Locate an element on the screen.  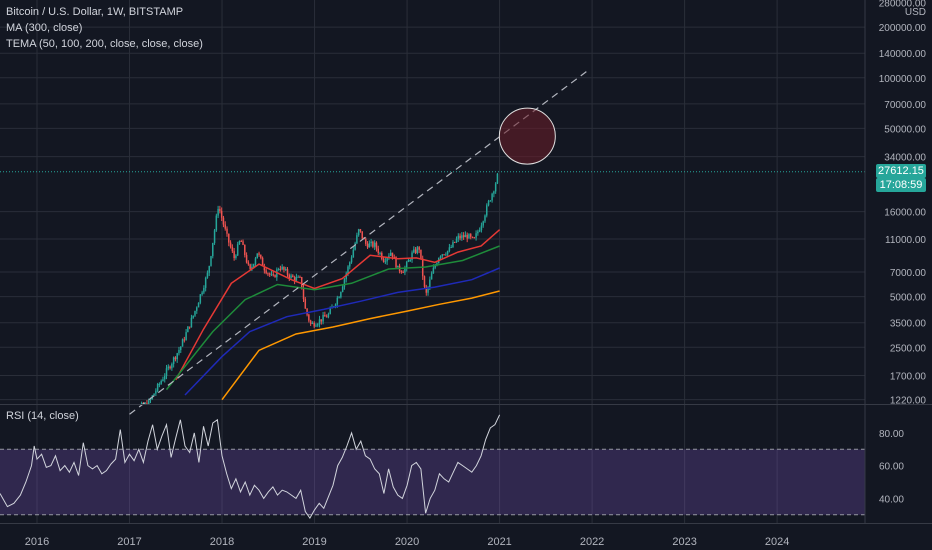
price-tick-label: 11000.00 is located at coordinates (905, 240).